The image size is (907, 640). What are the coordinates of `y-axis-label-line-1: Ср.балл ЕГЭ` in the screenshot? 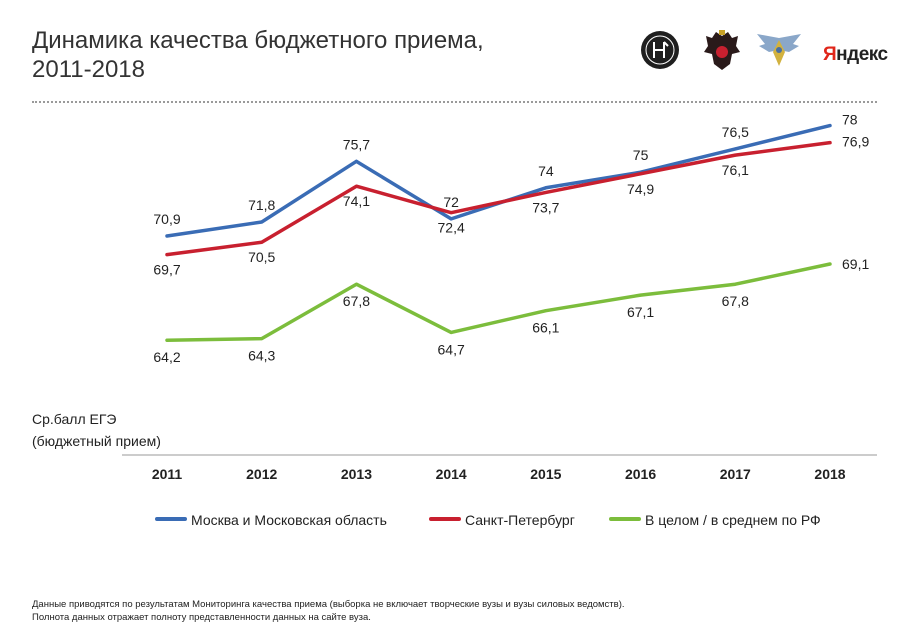 It's located at (74, 419).